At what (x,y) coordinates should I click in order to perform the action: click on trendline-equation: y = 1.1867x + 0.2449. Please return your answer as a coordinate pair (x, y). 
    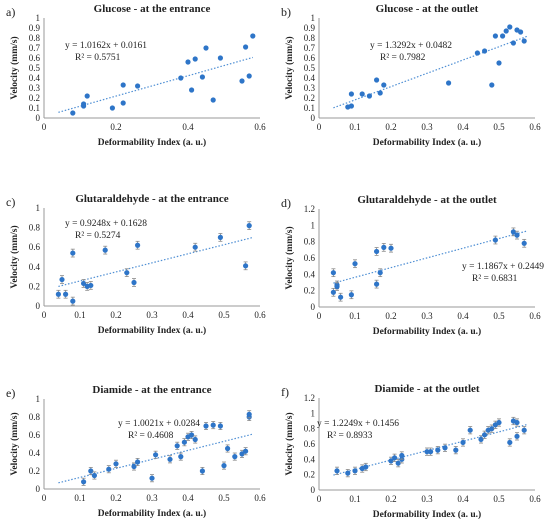
    Looking at the image, I should click on (503, 267).